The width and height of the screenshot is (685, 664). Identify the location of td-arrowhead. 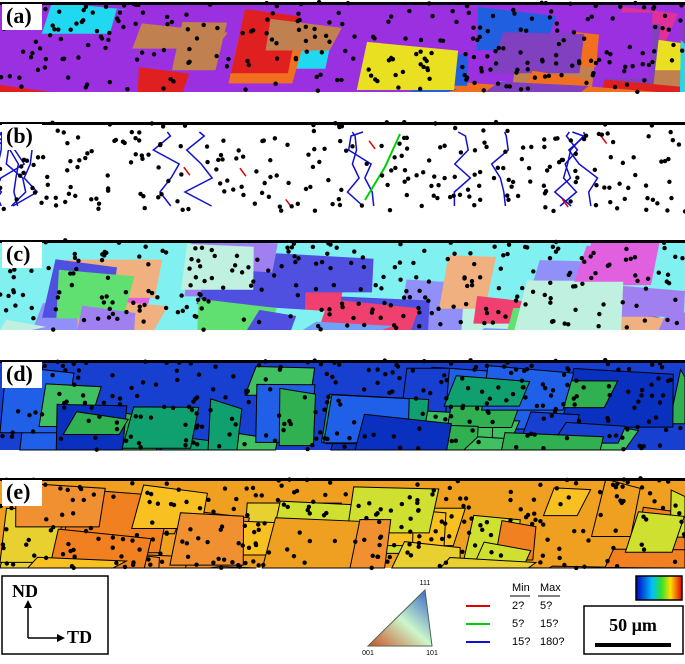
(61, 638).